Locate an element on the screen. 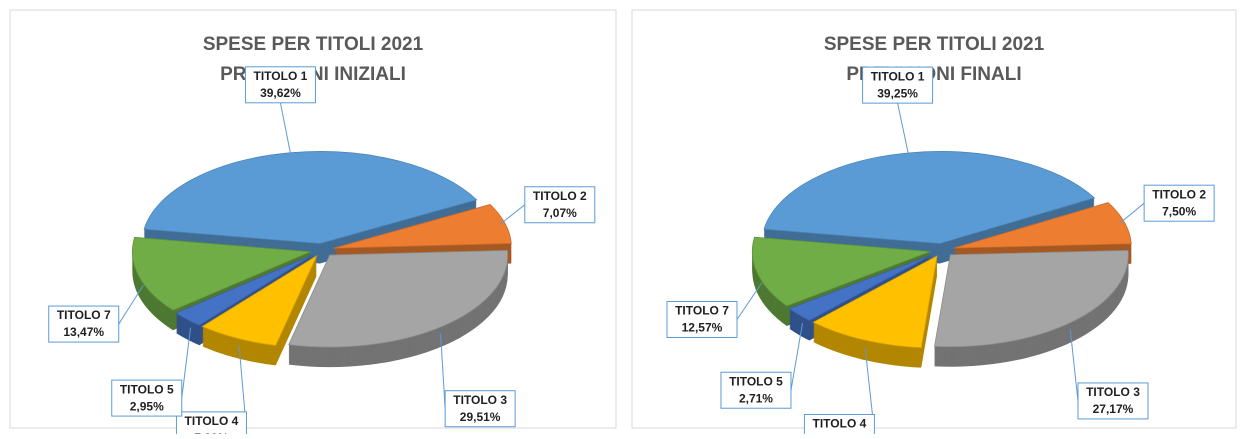 This screenshot has height=439, width=1246. value-label: 2,71% is located at coordinates (756, 398).